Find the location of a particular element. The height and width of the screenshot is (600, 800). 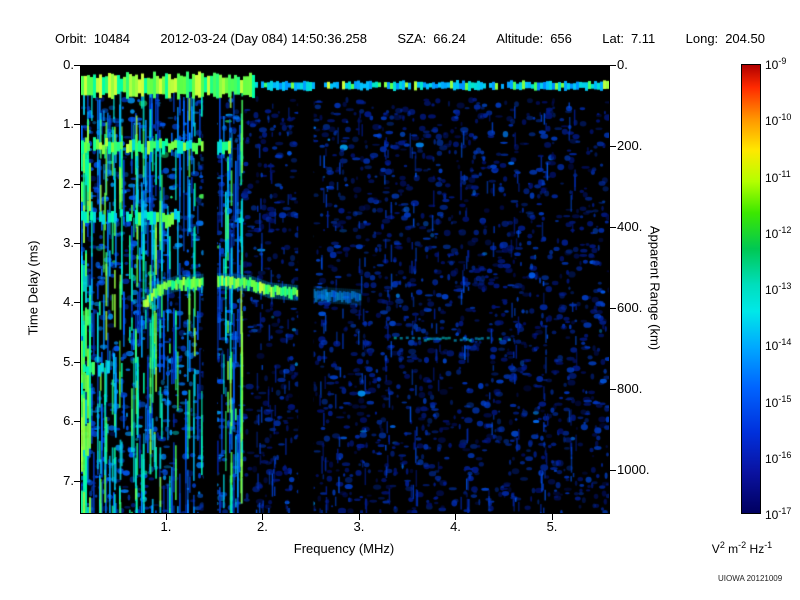

colorbar-tick-label: 10-14 is located at coordinates (778, 345).